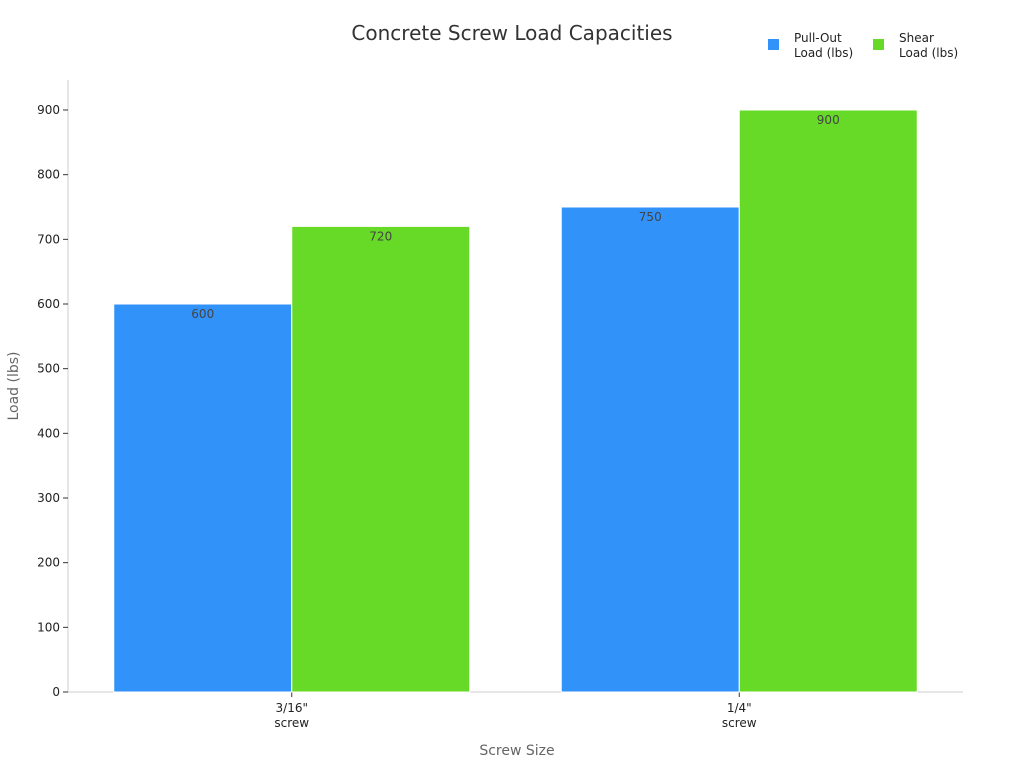 This screenshot has width=1024, height=768. Describe the element at coordinates (516, 751) in the screenshot. I see `x-axis-label: Screw Size` at that location.